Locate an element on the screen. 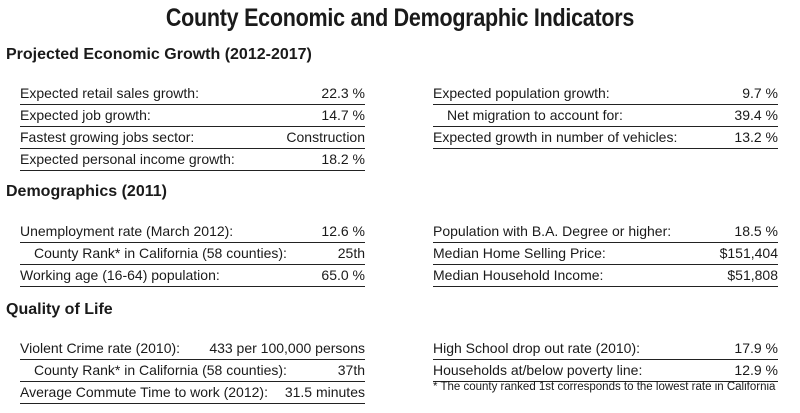 The image size is (800, 413). indicator-row: Expected population growth: 9.7 % is located at coordinates (605, 94).